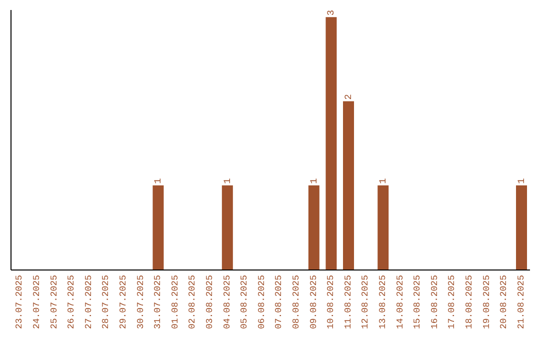 The image size is (540, 340). What do you see at coordinates (452, 302) in the screenshot?
I see `x-tick-label: 17.08.2025` at bounding box center [452, 302].